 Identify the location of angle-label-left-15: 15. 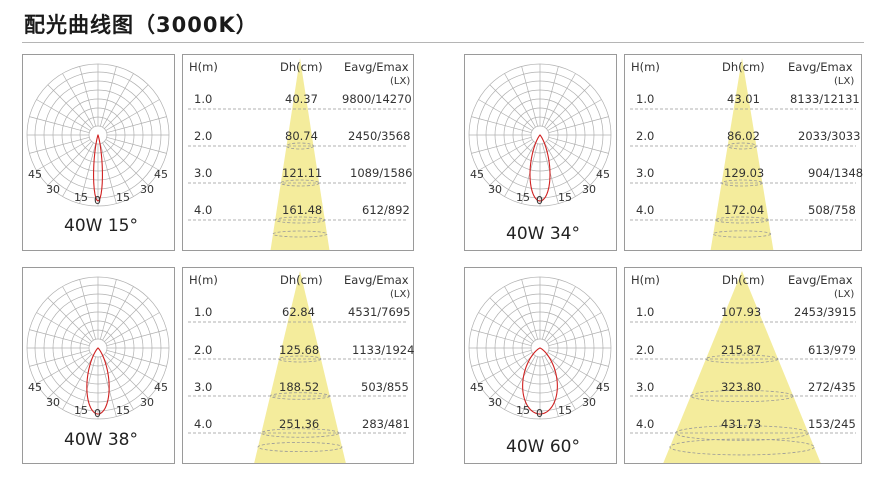
(81, 410).